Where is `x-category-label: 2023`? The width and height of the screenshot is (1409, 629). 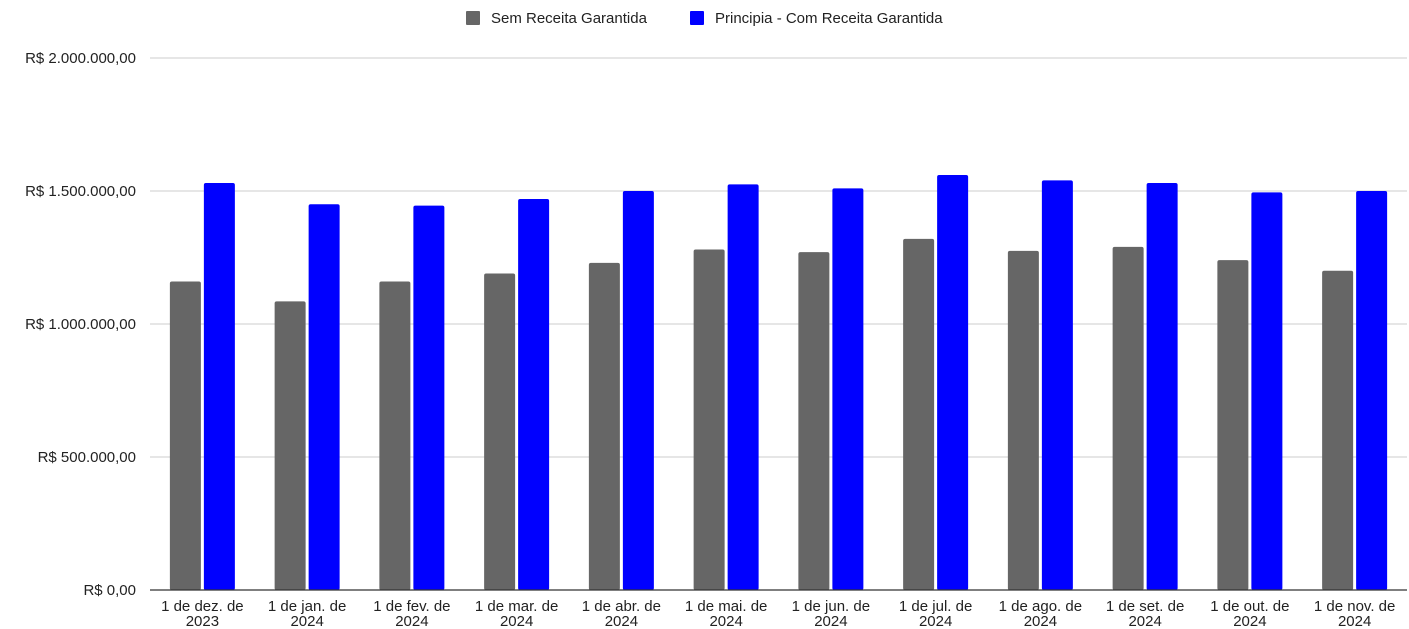
x-category-label: 2023 is located at coordinates (202, 621).